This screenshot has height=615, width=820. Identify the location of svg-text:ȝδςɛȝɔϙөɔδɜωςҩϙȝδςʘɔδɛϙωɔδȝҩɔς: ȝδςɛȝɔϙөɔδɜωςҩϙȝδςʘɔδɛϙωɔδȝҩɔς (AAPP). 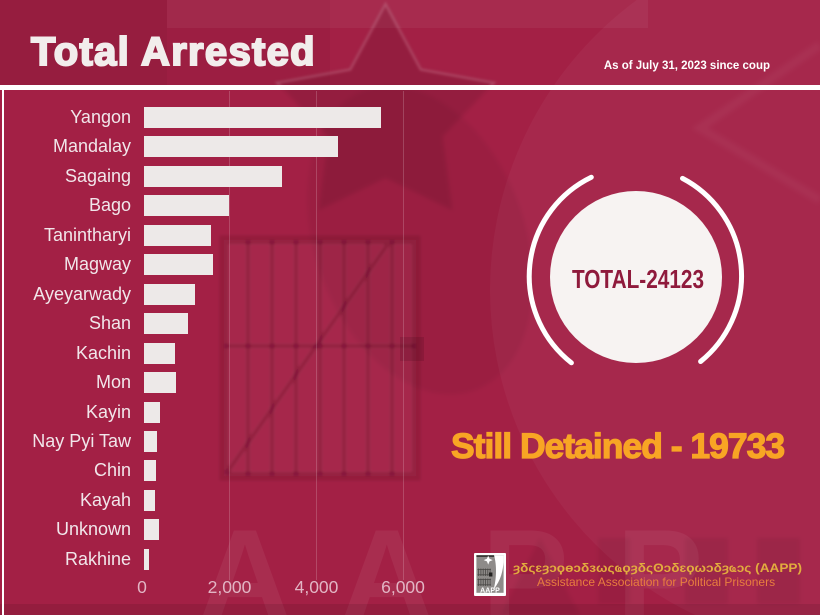
(657, 569).